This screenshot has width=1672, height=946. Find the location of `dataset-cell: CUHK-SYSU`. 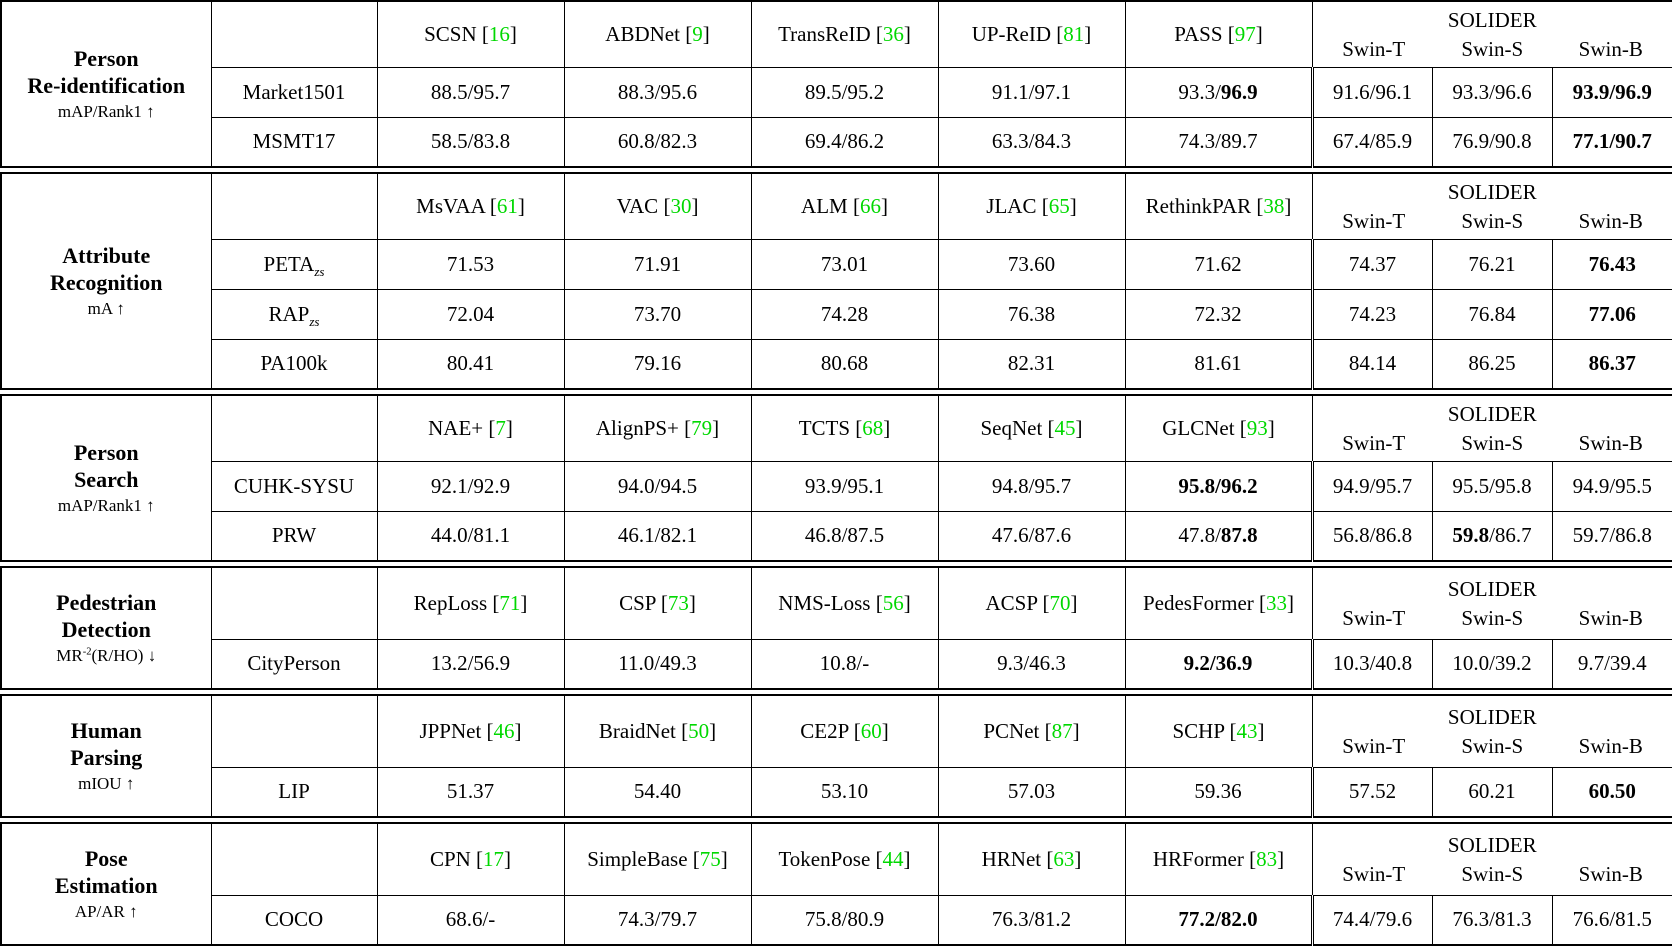

dataset-cell: CUHK-SYSU is located at coordinates (294, 486).